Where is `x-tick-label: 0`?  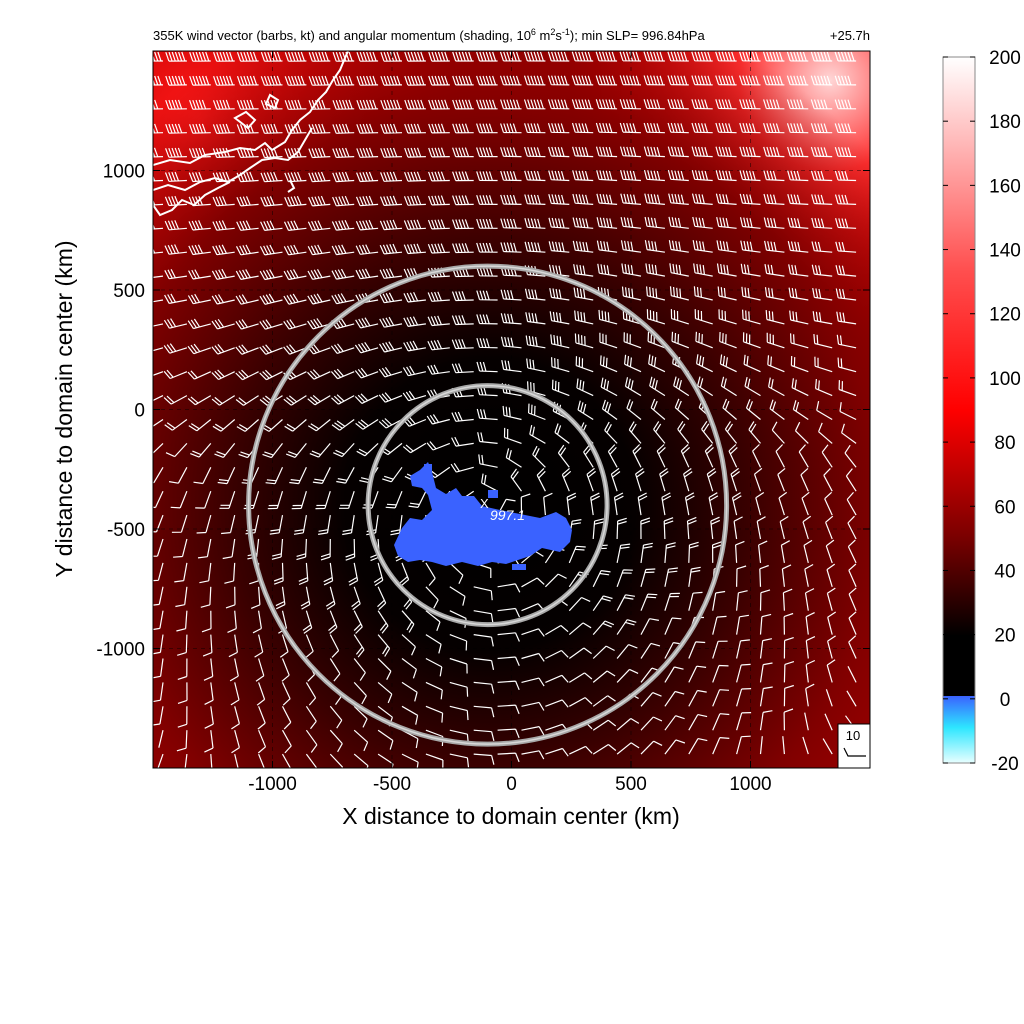 x-tick-label: 0 is located at coordinates (511, 784).